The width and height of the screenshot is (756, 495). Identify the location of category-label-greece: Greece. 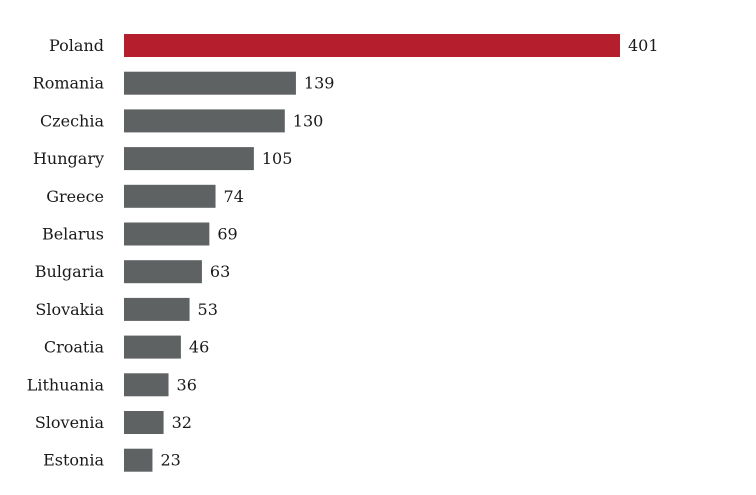
(75, 196).